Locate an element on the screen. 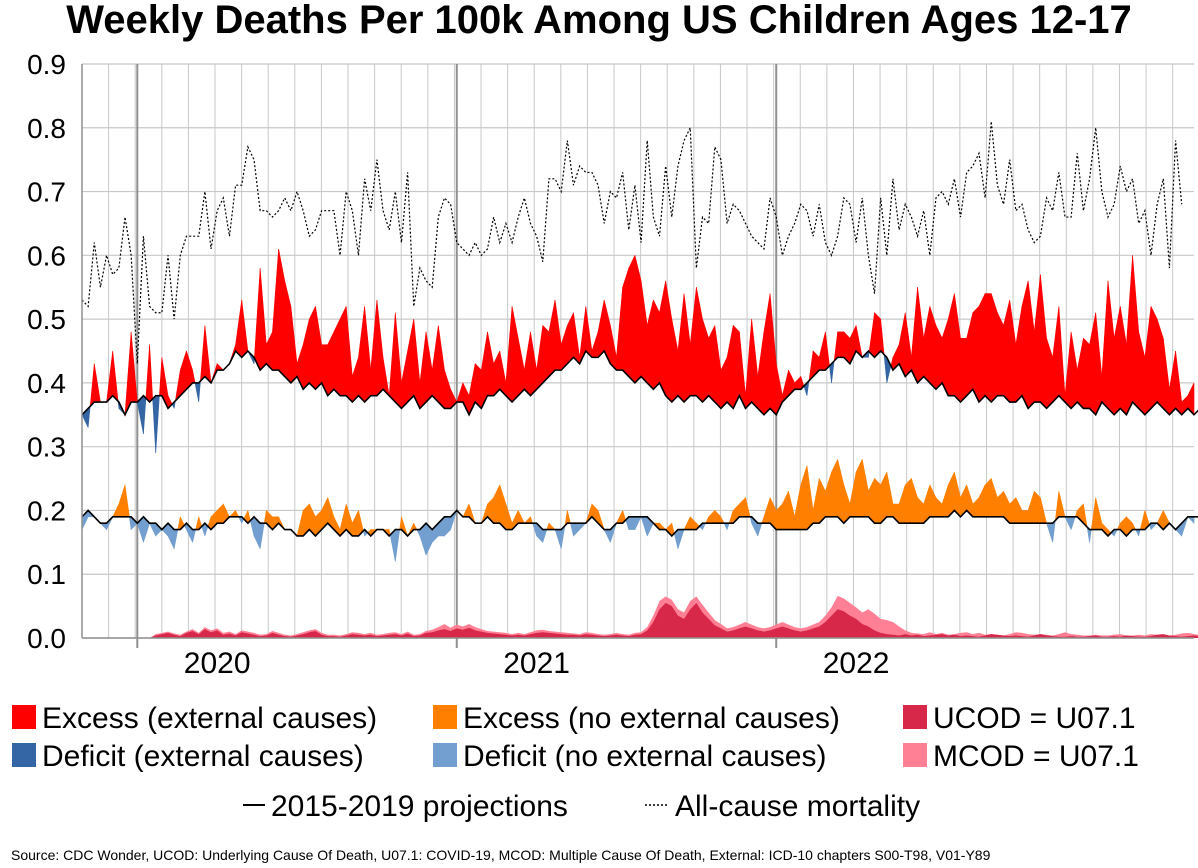 This screenshot has height=868, width=1198. legend-swatch-deficit-no-external is located at coordinates (445, 755).